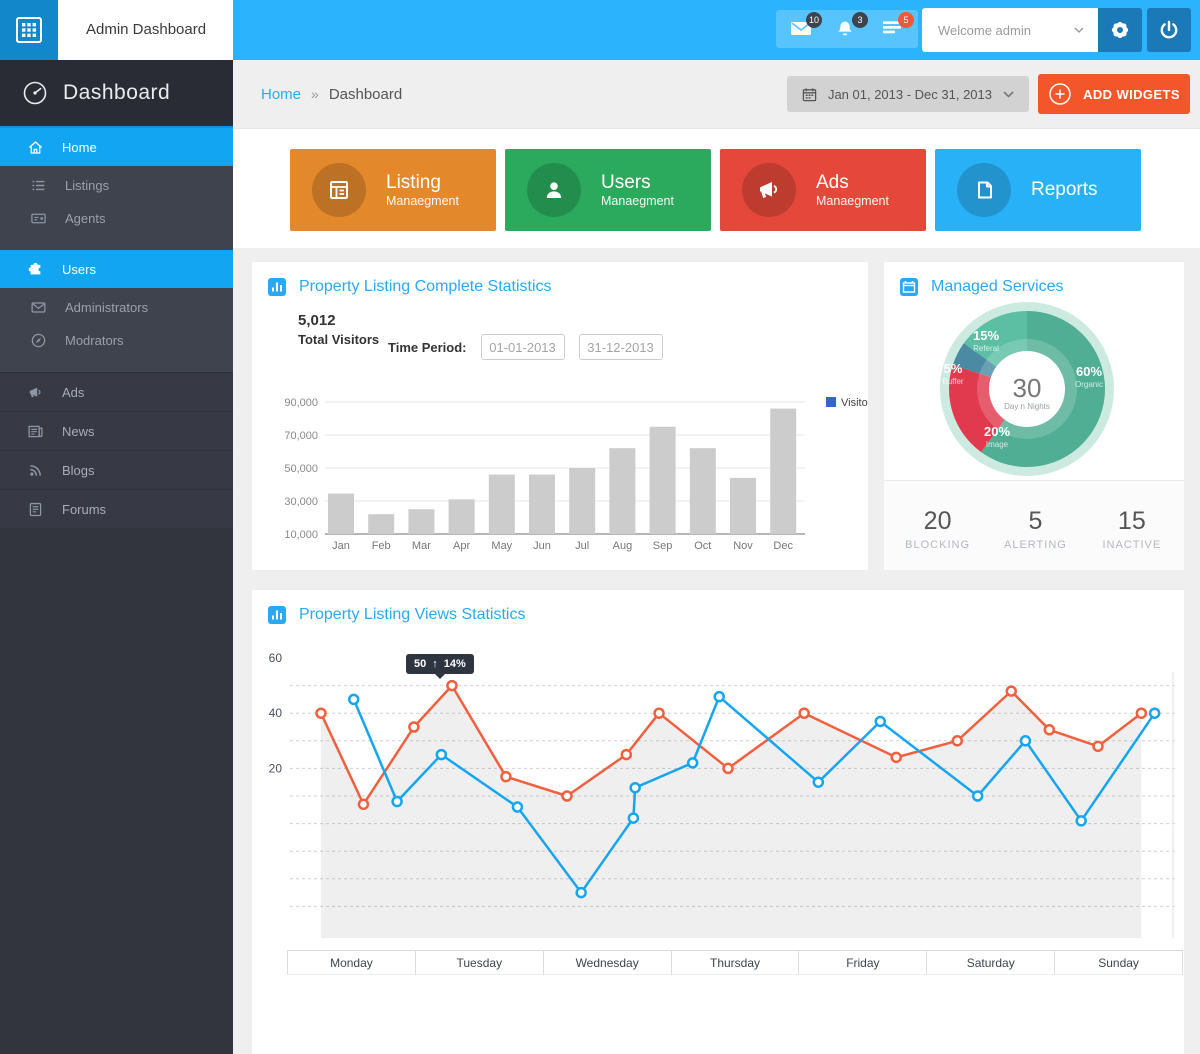 This screenshot has width=1200, height=1054. What do you see at coordinates (116, 307) in the screenshot?
I see `sidebar-item-administrators: Administrators` at bounding box center [116, 307].